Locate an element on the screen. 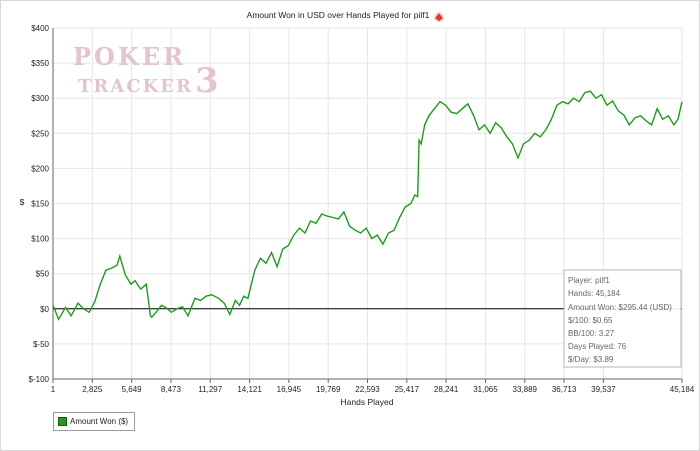 The width and height of the screenshot is (700, 451). y-tick-label: $50 is located at coordinates (43, 274).